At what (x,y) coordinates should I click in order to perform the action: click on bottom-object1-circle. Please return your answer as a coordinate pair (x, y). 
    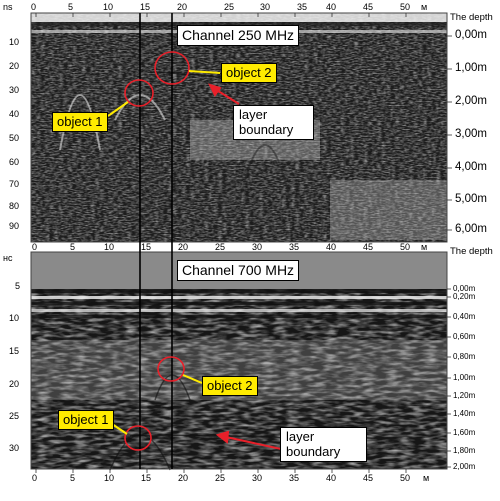
    Looking at the image, I should click on (138, 438).